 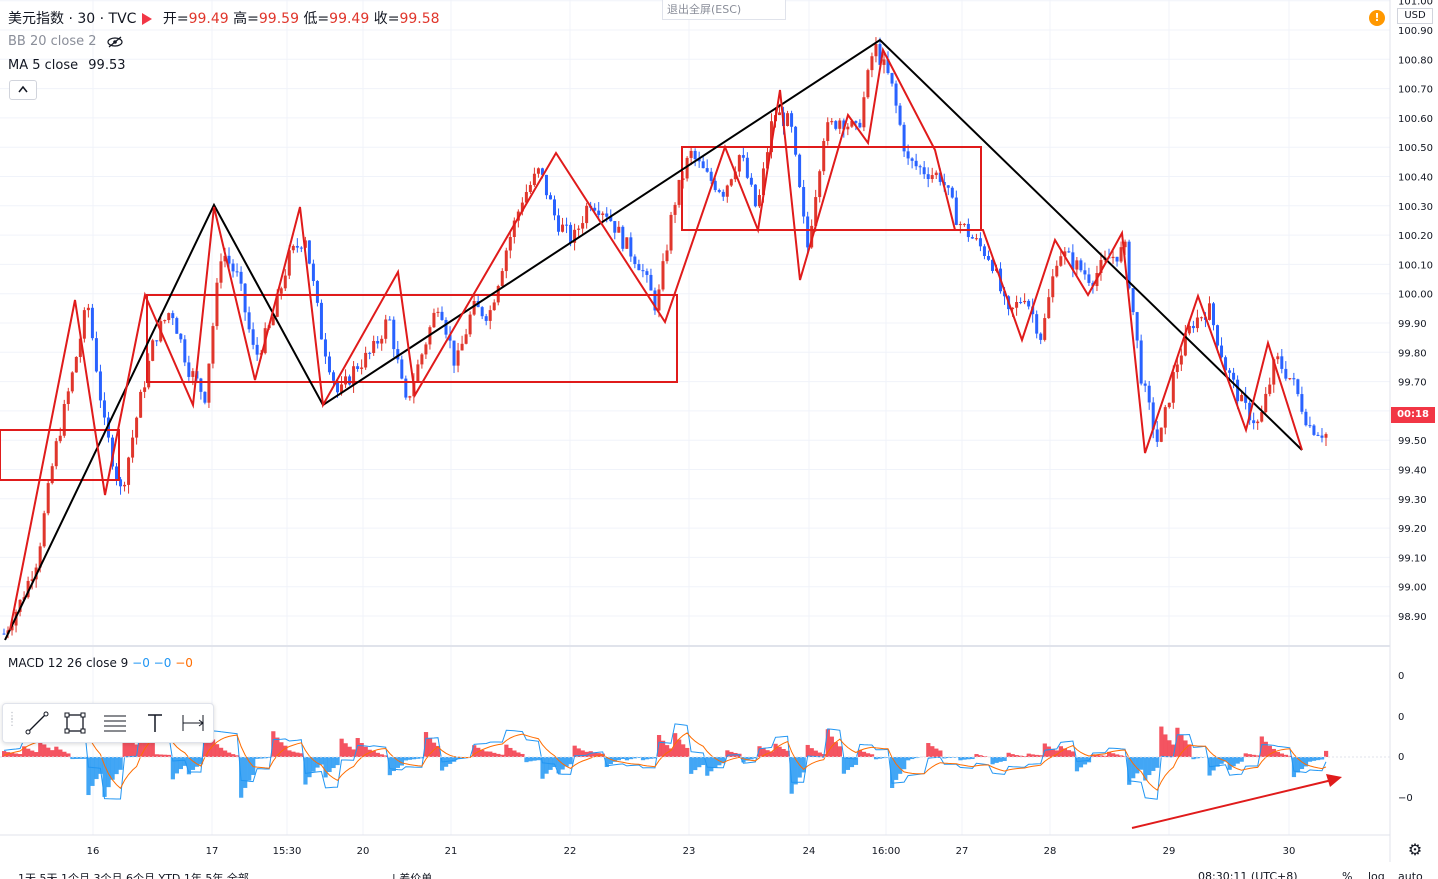 What do you see at coordinates (67, 65) in the screenshot?
I see `ma-legend: MA 5 close 99.53` at bounding box center [67, 65].